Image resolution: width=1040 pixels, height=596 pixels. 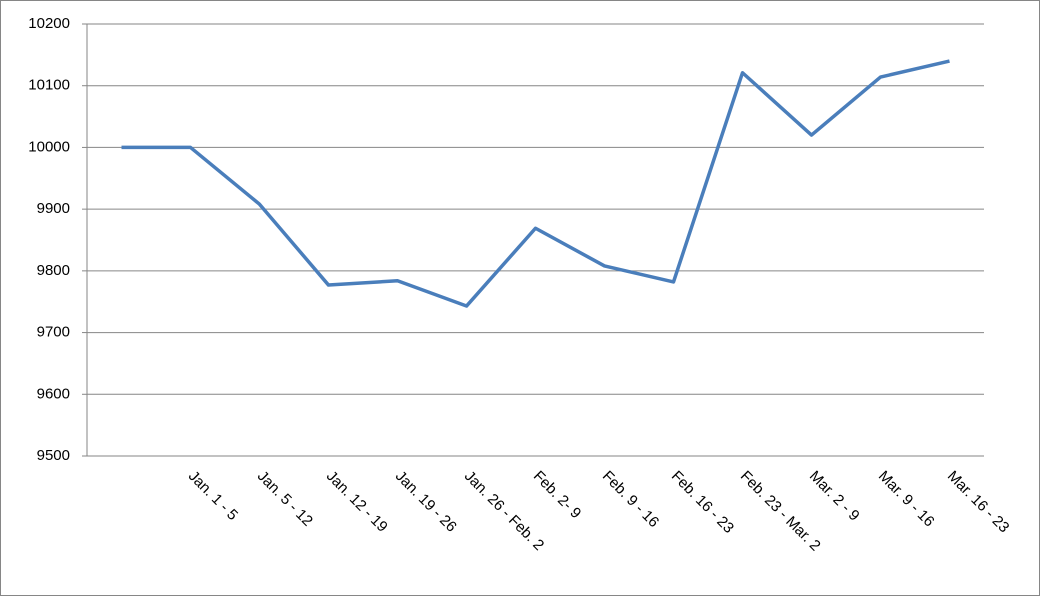 What do you see at coordinates (53, 455) in the screenshot?
I see `y-tick-label: 9500` at bounding box center [53, 455].